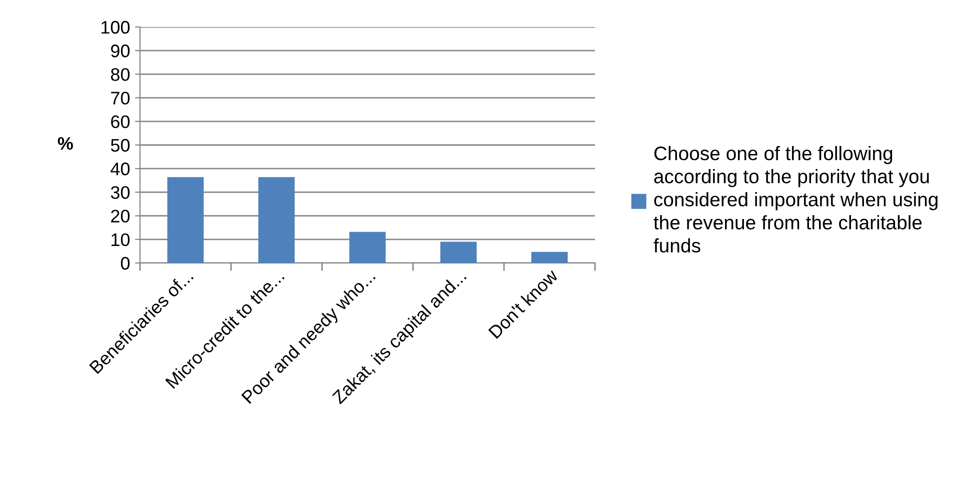 This screenshot has height=477, width=965. What do you see at coordinates (120, 192) in the screenshot?
I see `y-tick-label: 30` at bounding box center [120, 192].